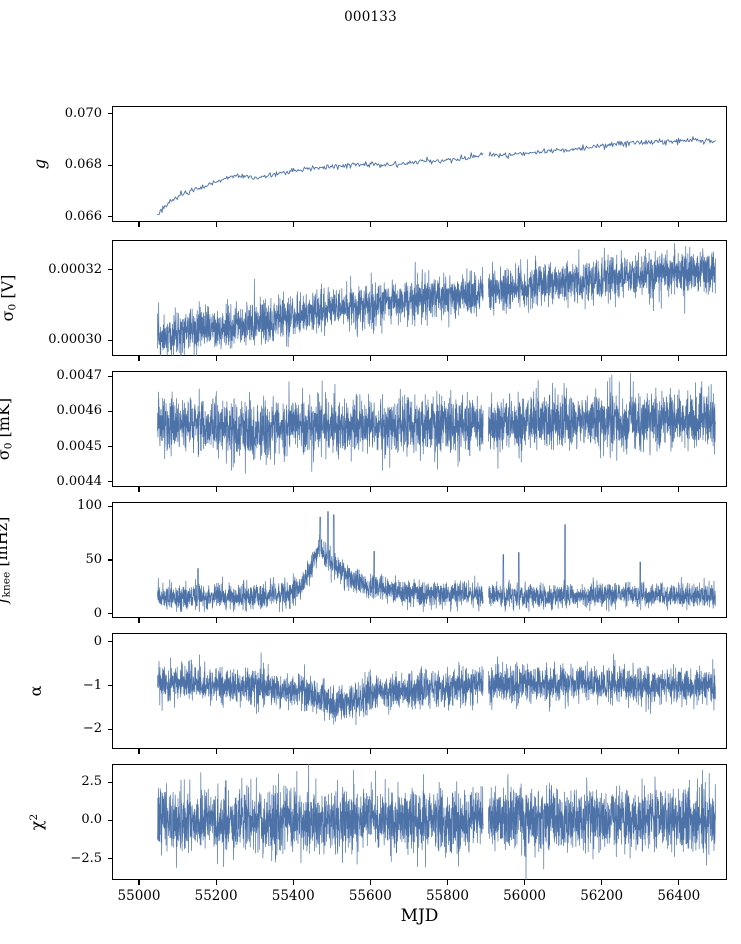  I want to click on y-tick-label: 2.5, so click(91, 782).